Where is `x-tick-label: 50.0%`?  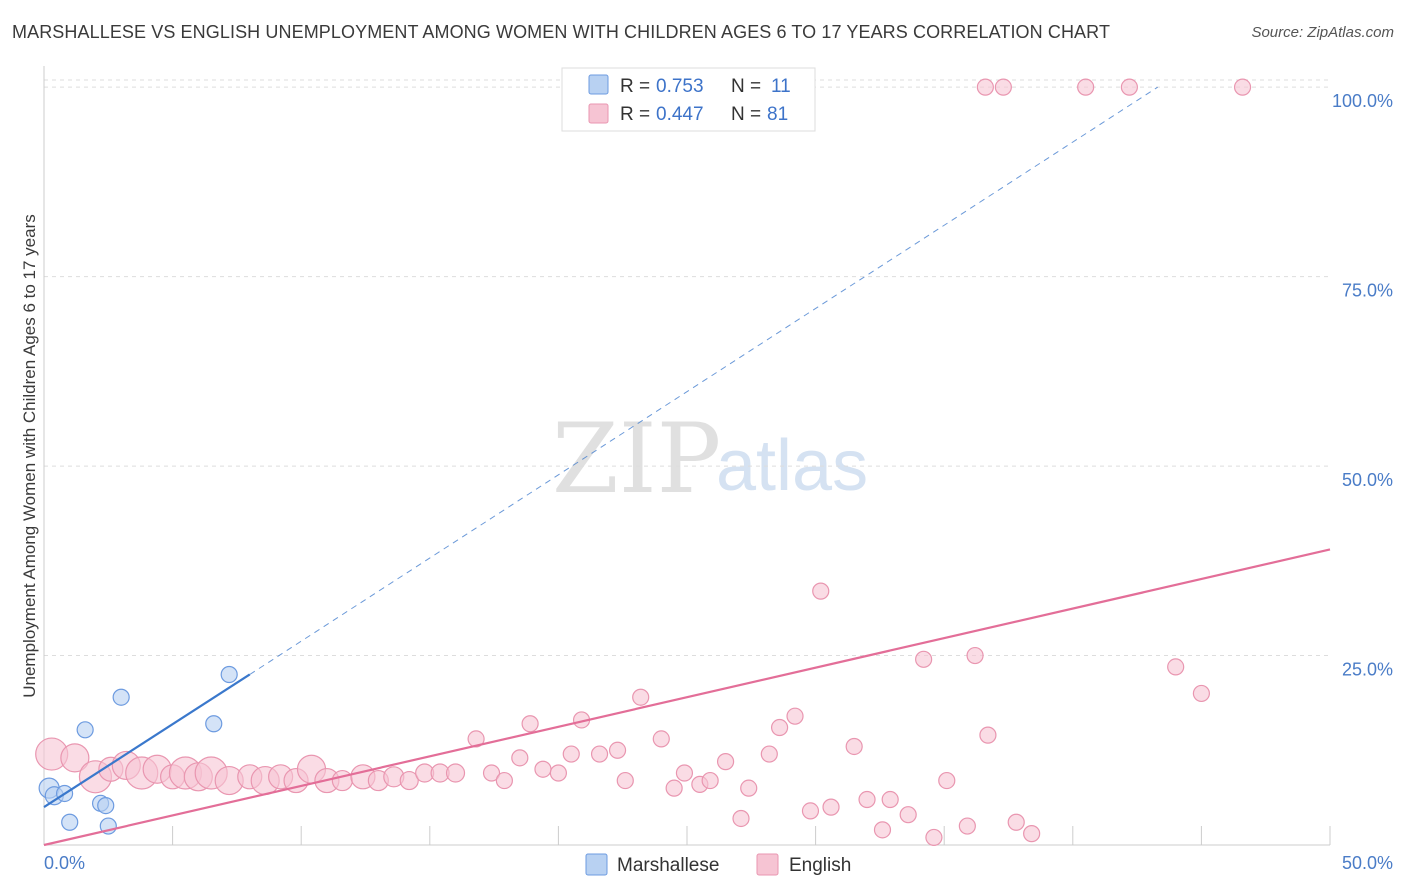
x-tick-label: 50.0% is located at coordinates (1367, 863).